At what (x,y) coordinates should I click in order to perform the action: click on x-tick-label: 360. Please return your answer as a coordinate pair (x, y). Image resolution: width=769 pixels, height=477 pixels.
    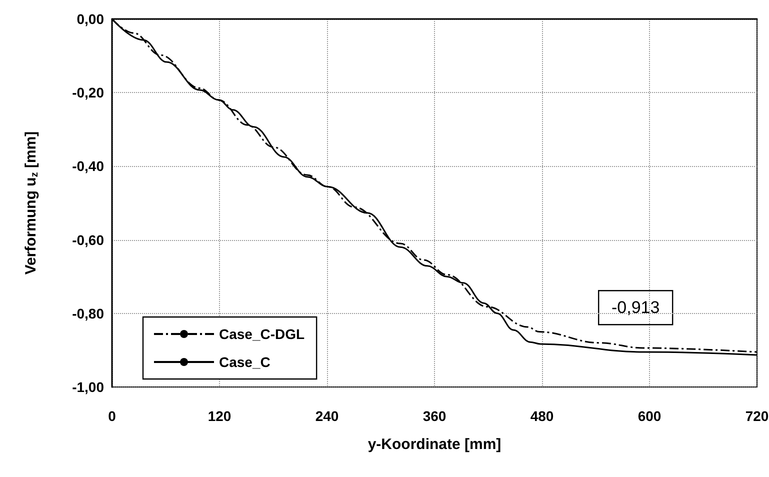
    Looking at the image, I should click on (434, 416).